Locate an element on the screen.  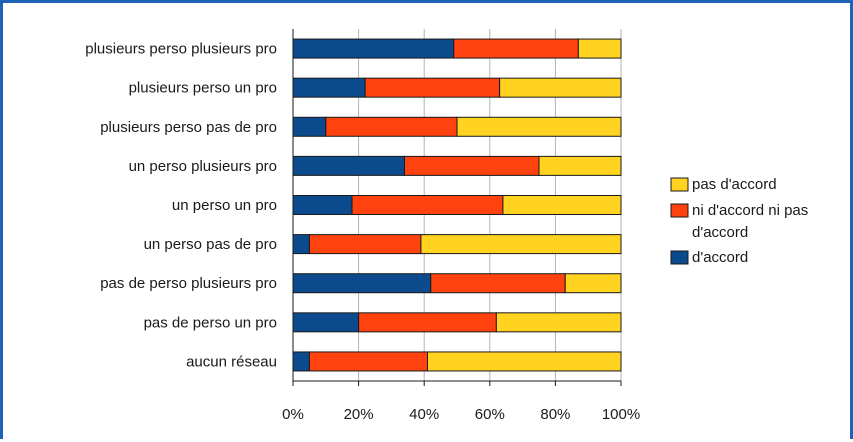
category-label: un perso plusieurs pro is located at coordinates (203, 166).